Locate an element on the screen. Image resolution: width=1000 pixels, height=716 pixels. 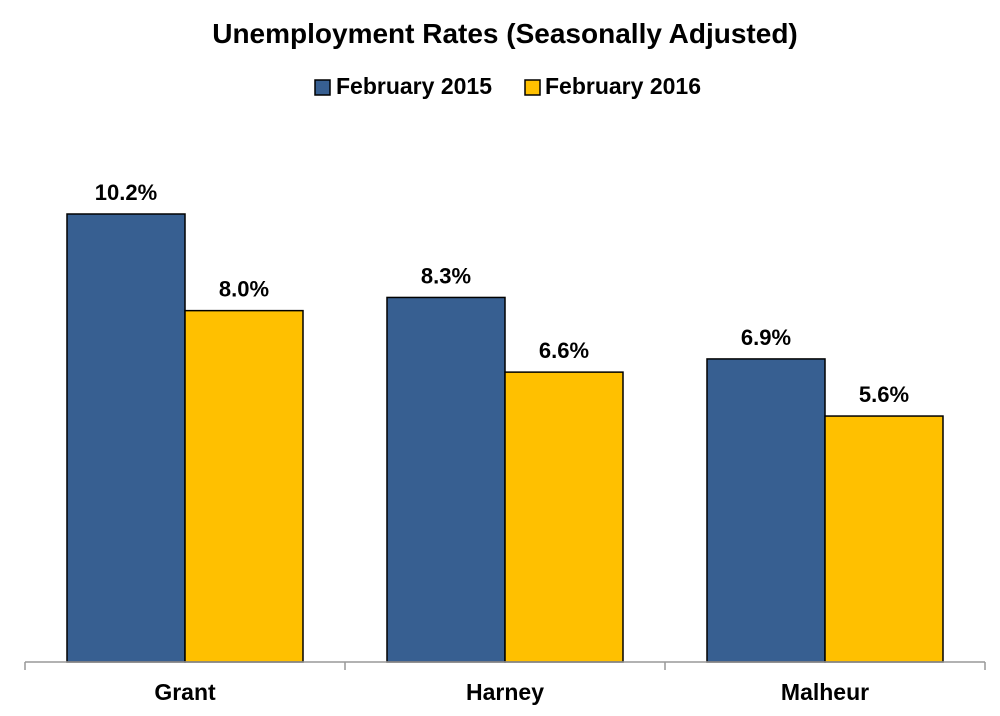
legend-swatch-february-2015 is located at coordinates (322, 87).